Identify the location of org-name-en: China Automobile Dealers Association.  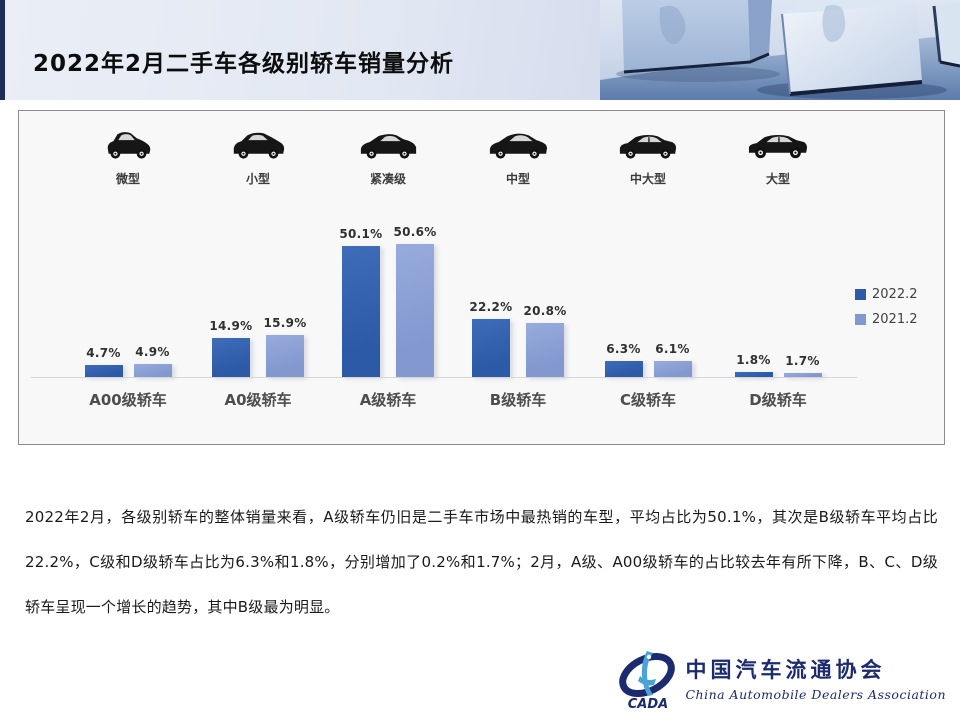
(815, 694).